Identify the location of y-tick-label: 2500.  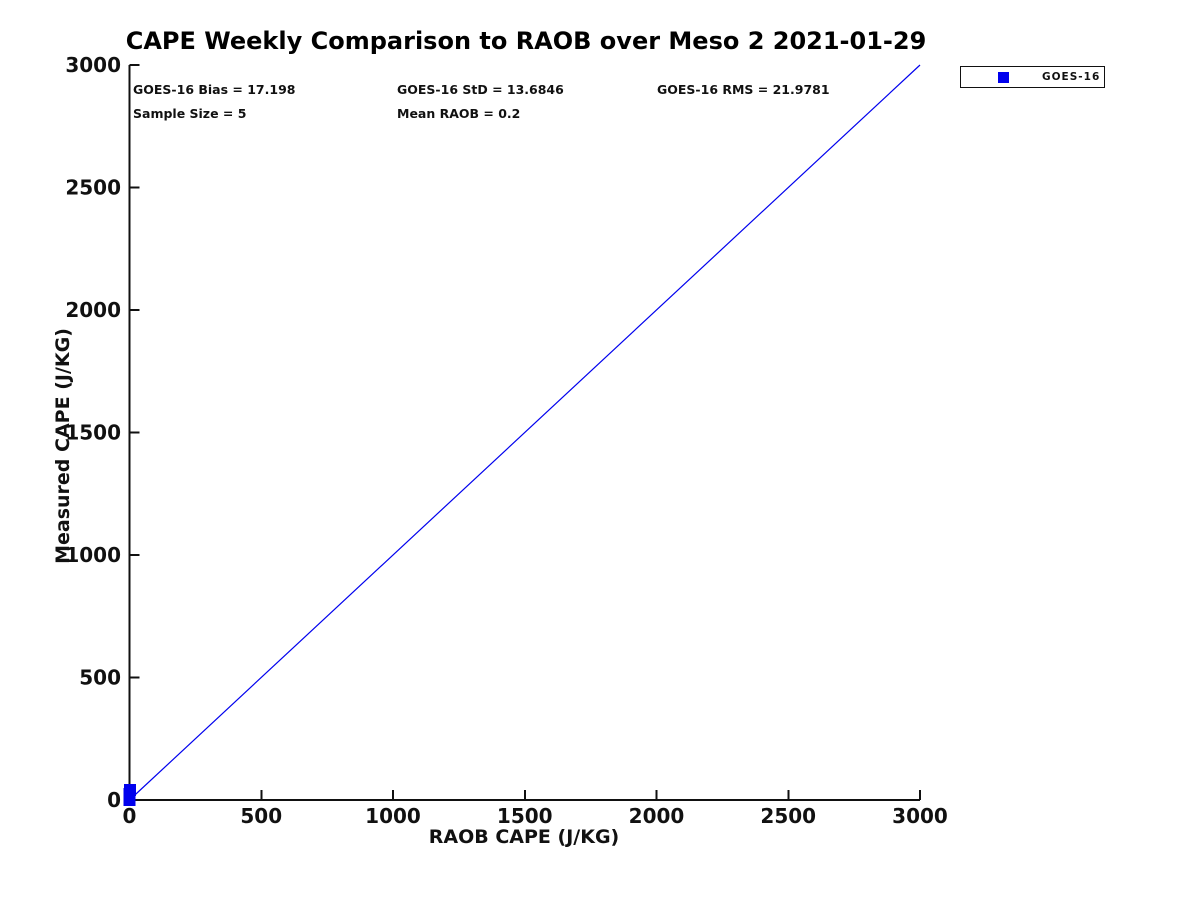
(93, 188).